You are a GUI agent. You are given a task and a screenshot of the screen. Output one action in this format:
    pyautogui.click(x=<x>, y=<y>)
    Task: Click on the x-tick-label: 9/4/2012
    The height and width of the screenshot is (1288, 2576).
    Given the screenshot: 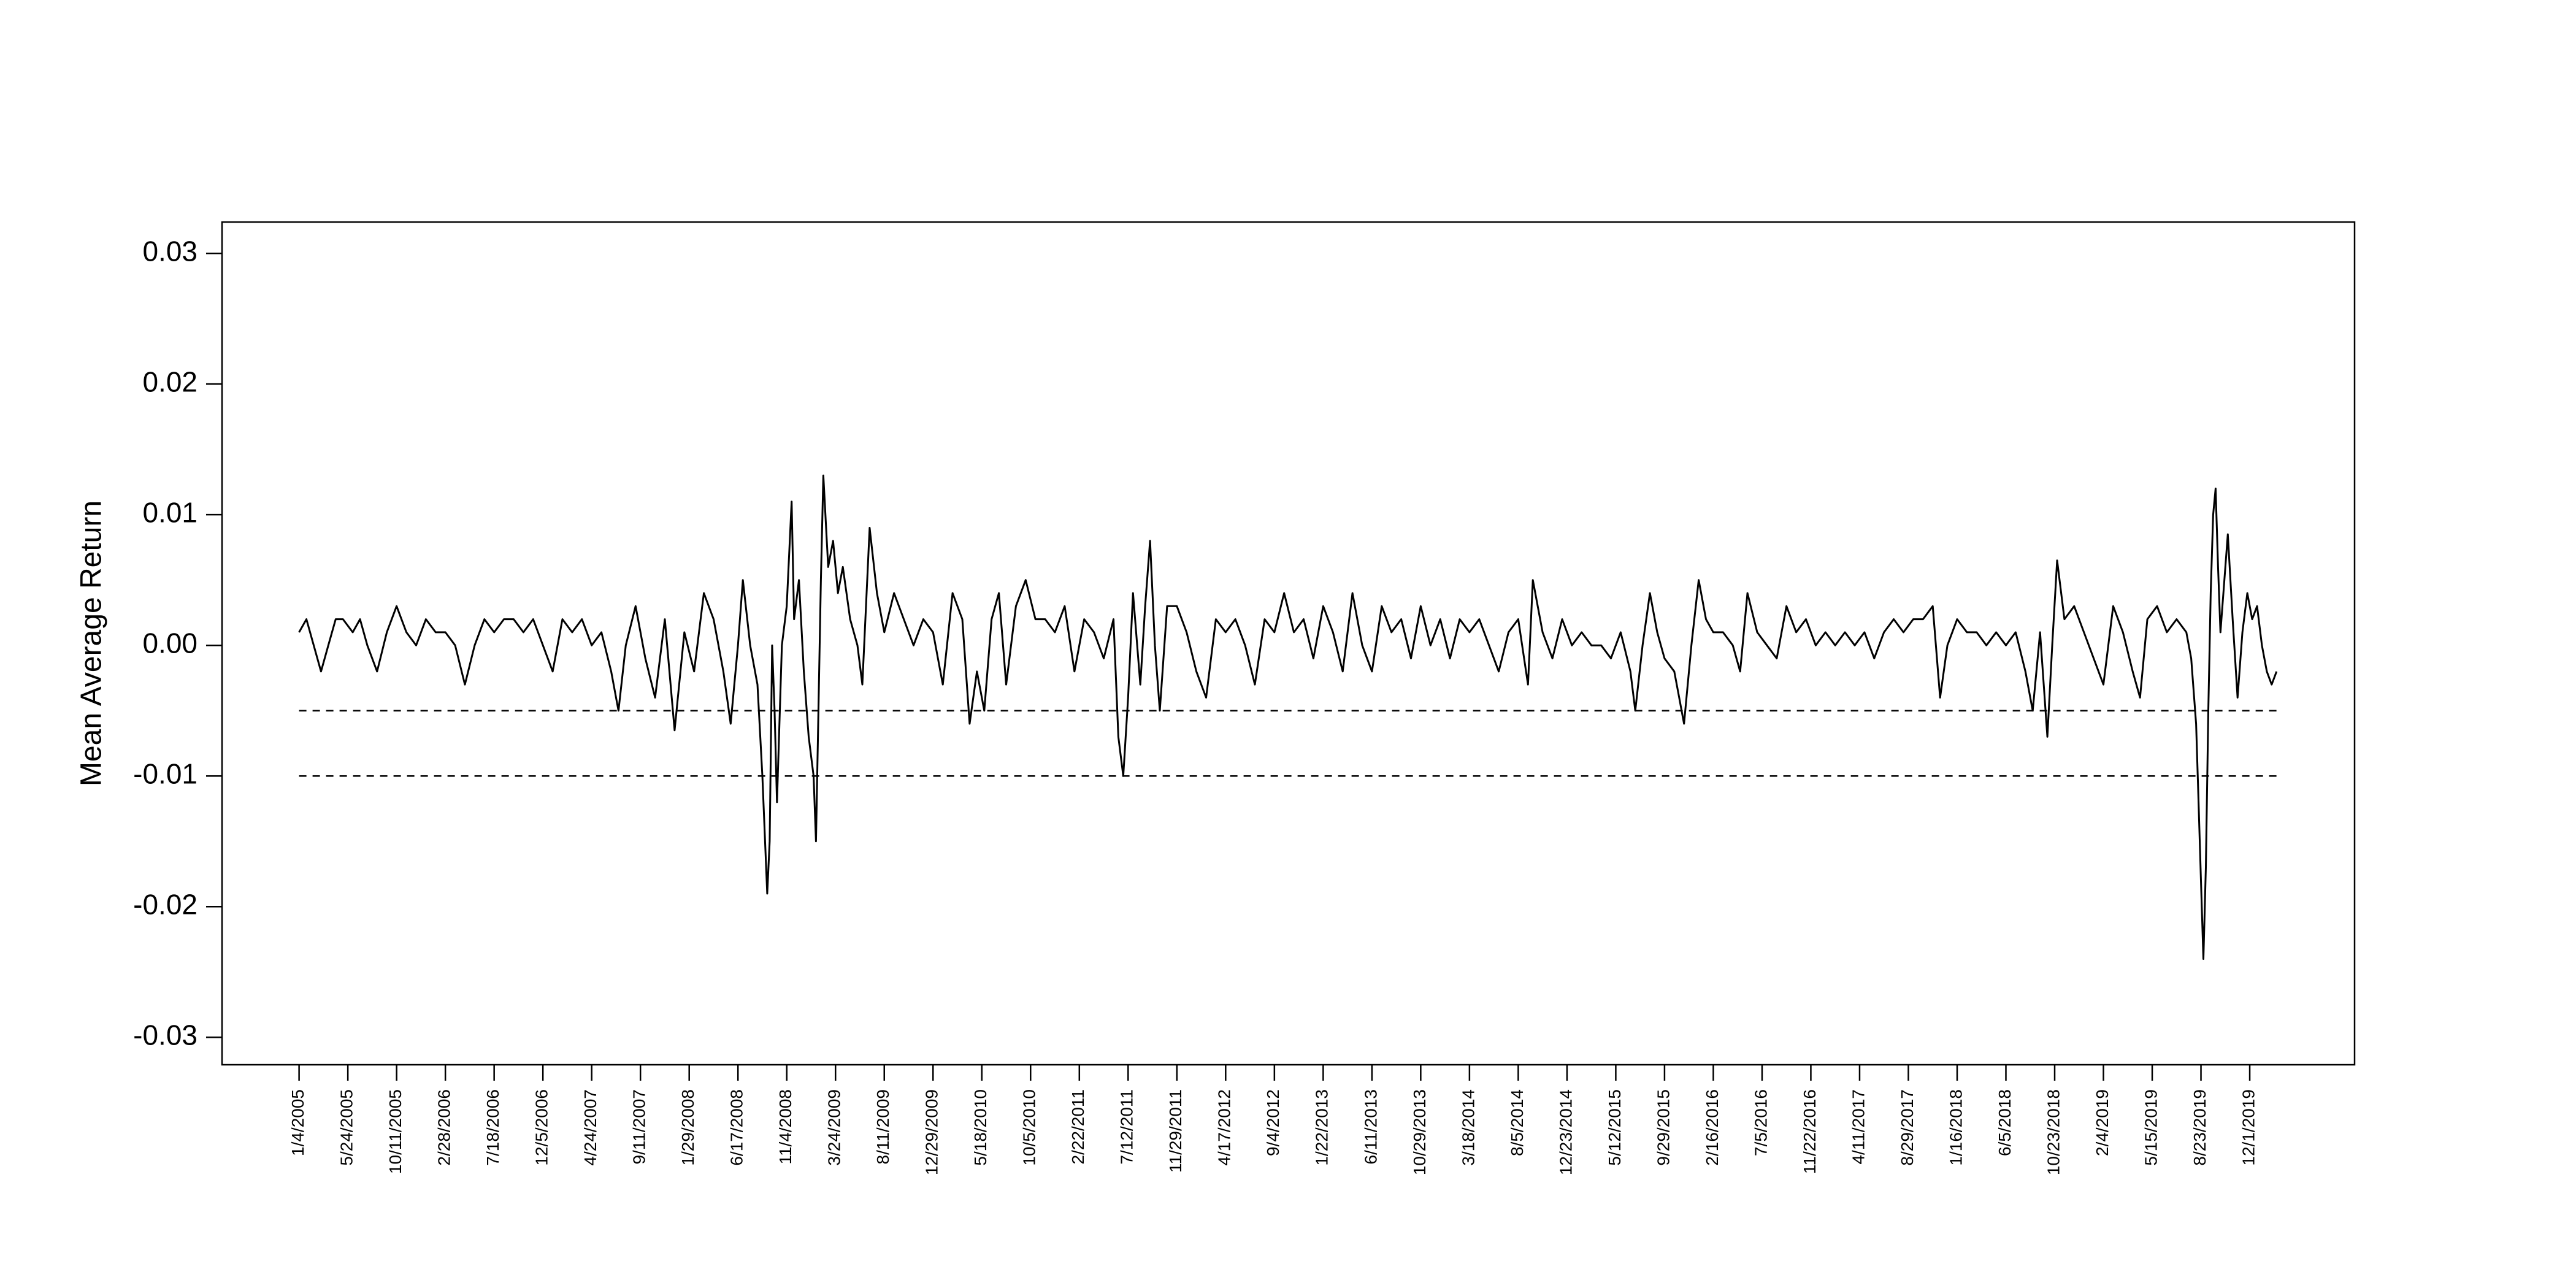 What is the action you would take?
    pyautogui.click(x=1272, y=1122)
    